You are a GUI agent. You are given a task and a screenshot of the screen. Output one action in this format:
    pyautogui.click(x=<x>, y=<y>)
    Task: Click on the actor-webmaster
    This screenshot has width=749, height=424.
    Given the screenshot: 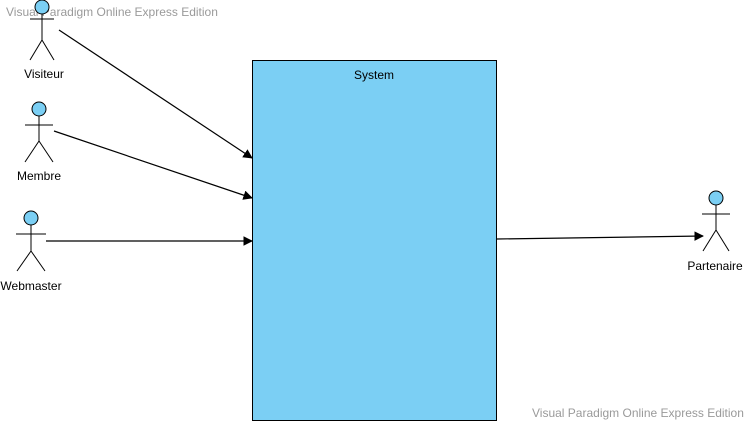 What is the action you would take?
    pyautogui.click(x=31, y=241)
    